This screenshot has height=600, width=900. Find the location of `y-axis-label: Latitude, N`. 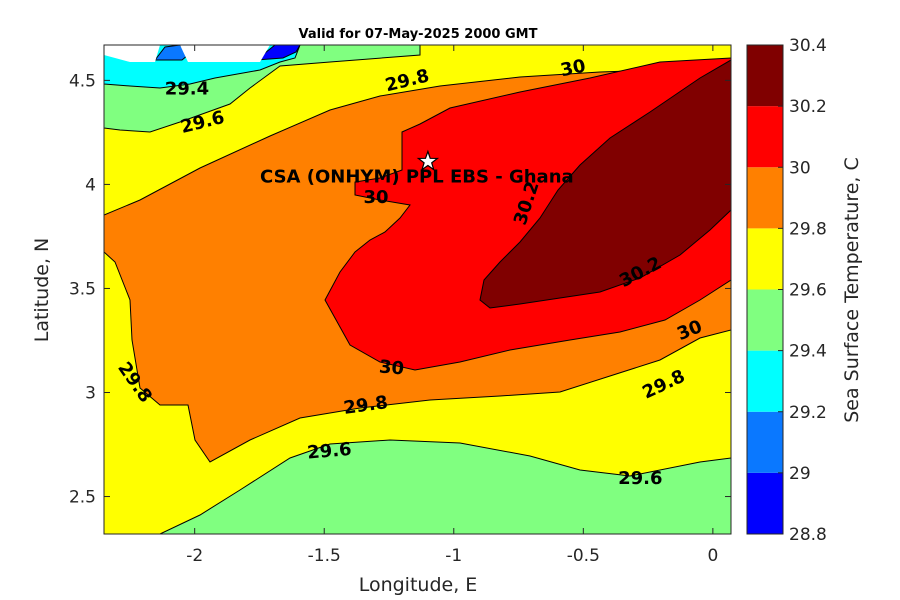

y-axis-label: Latitude, N is located at coordinates (42, 290).